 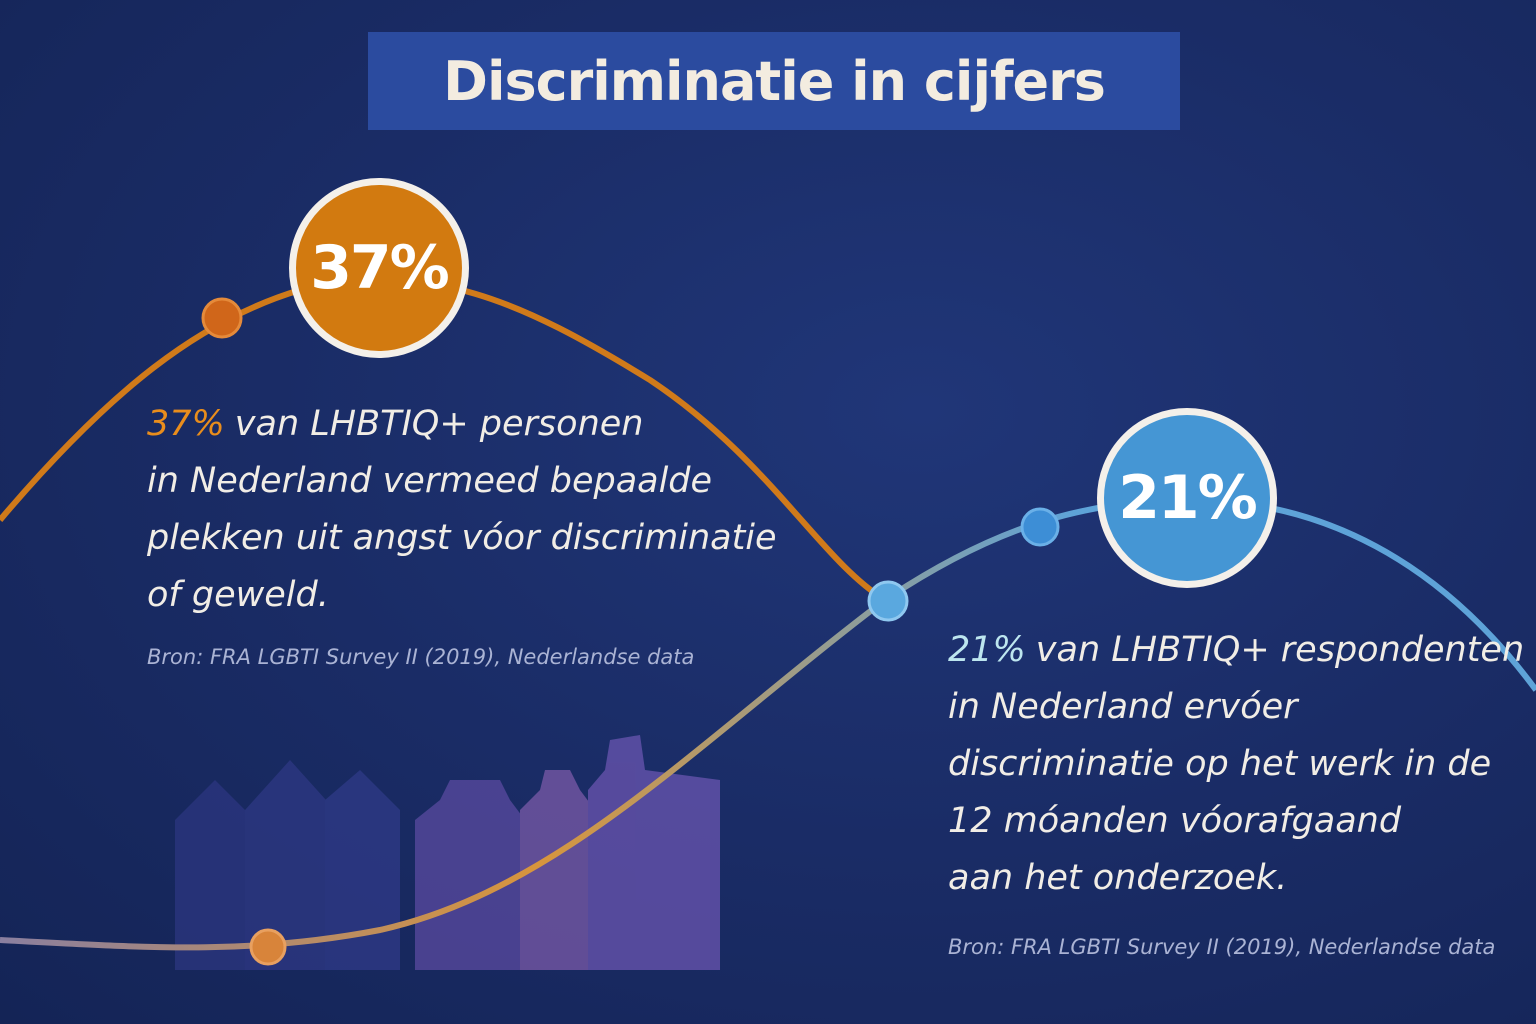 I want to click on text-line: plekken uit angst vóor discriminatie, so click(x=462, y=538).